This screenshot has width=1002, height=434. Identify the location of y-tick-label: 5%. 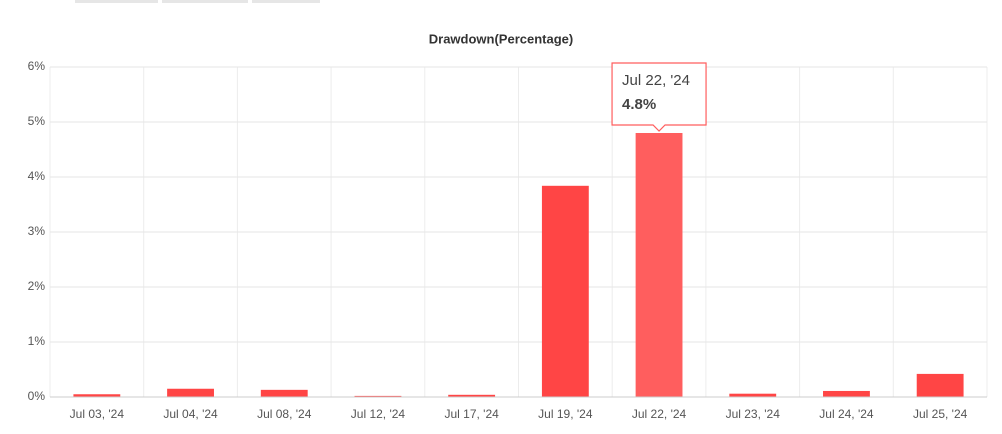
(37, 121).